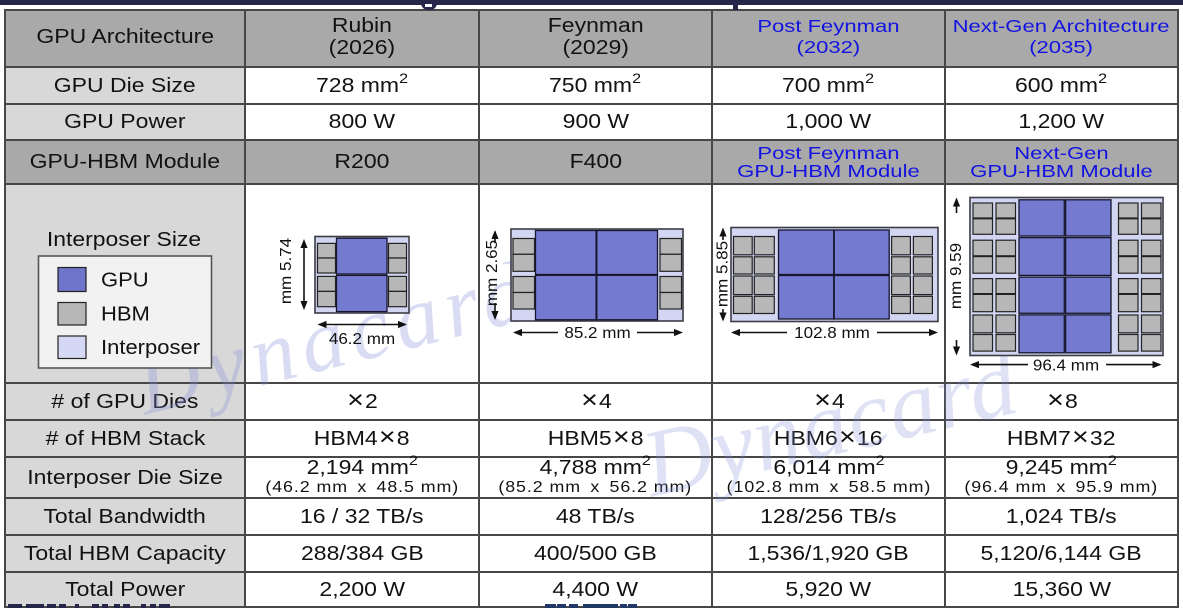 Image resolution: width=1183 pixels, height=608 pixels. I want to click on svg-text: mm 9.59, so click(956, 276).